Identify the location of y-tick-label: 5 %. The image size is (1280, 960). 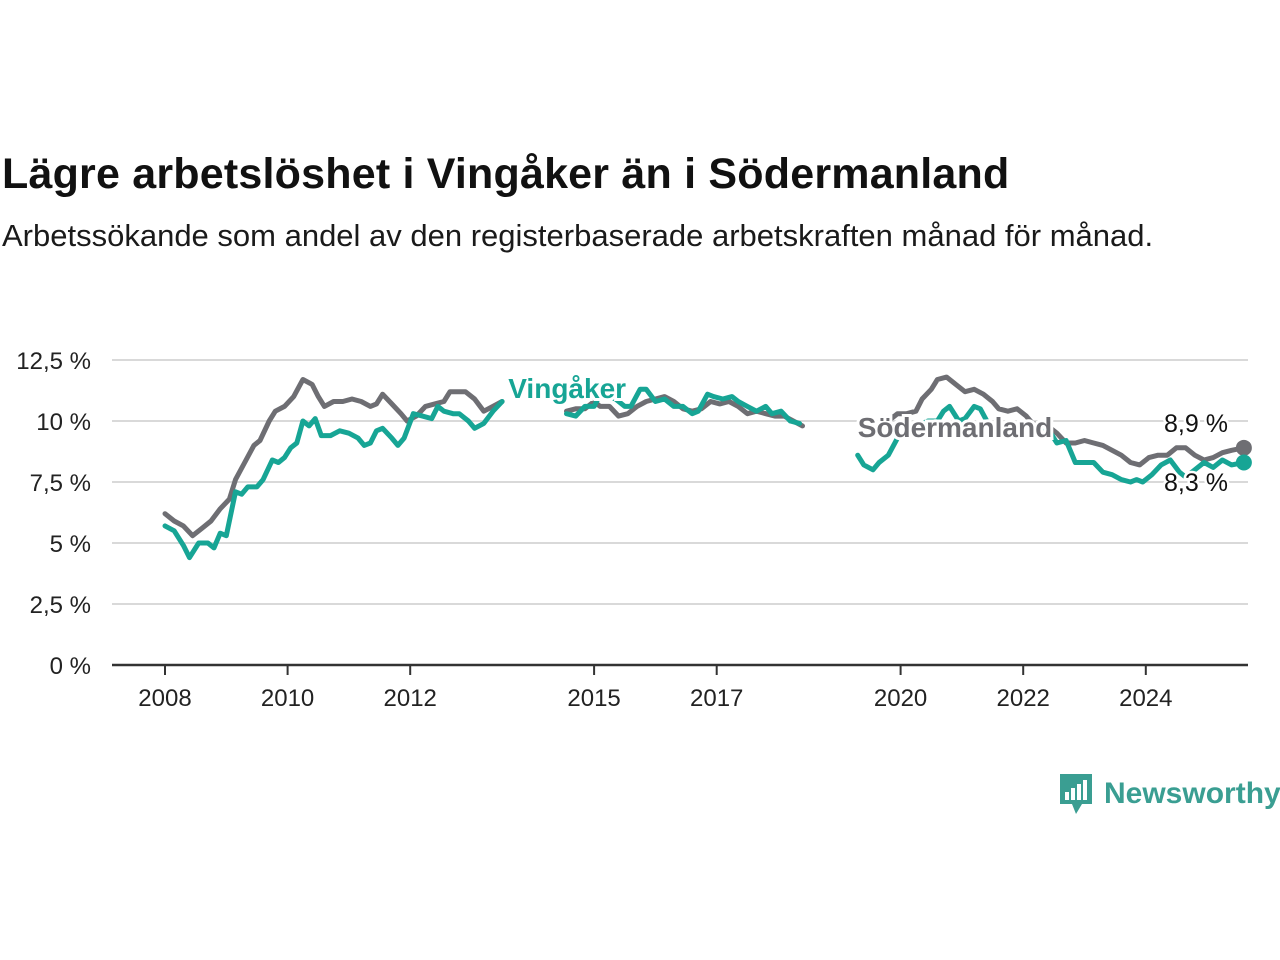
(70, 544).